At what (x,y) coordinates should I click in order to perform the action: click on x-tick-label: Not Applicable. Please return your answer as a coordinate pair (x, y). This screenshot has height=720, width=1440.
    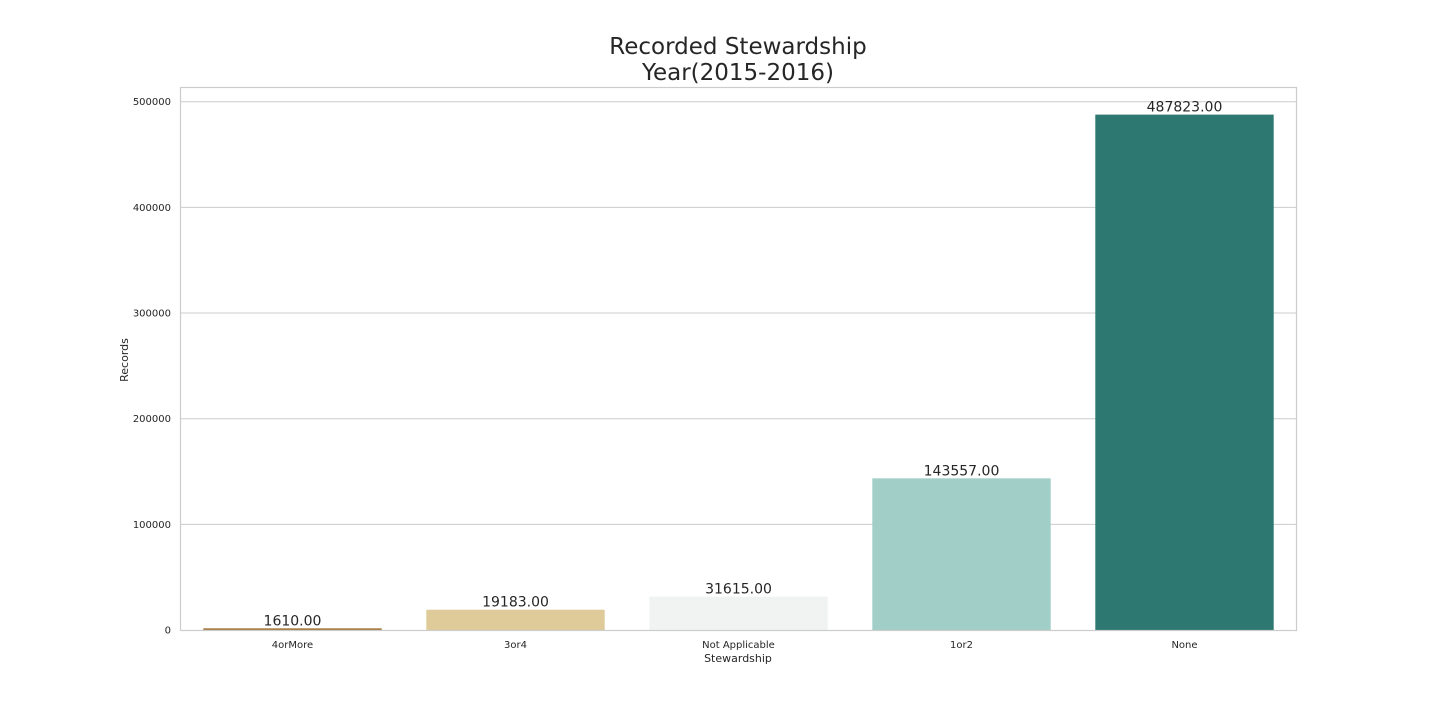
    Looking at the image, I should click on (738, 645).